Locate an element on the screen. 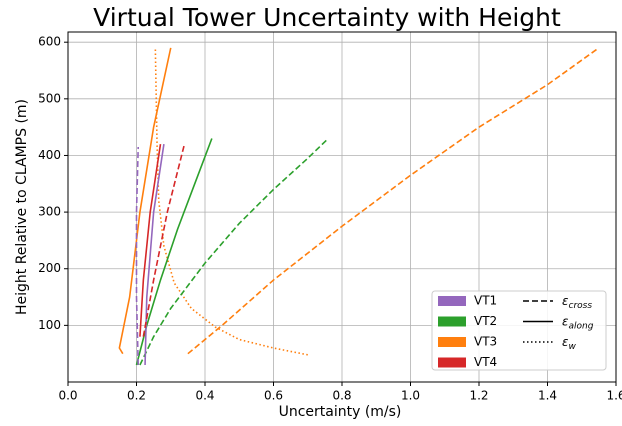  legend-label: VT3 is located at coordinates (485, 342).